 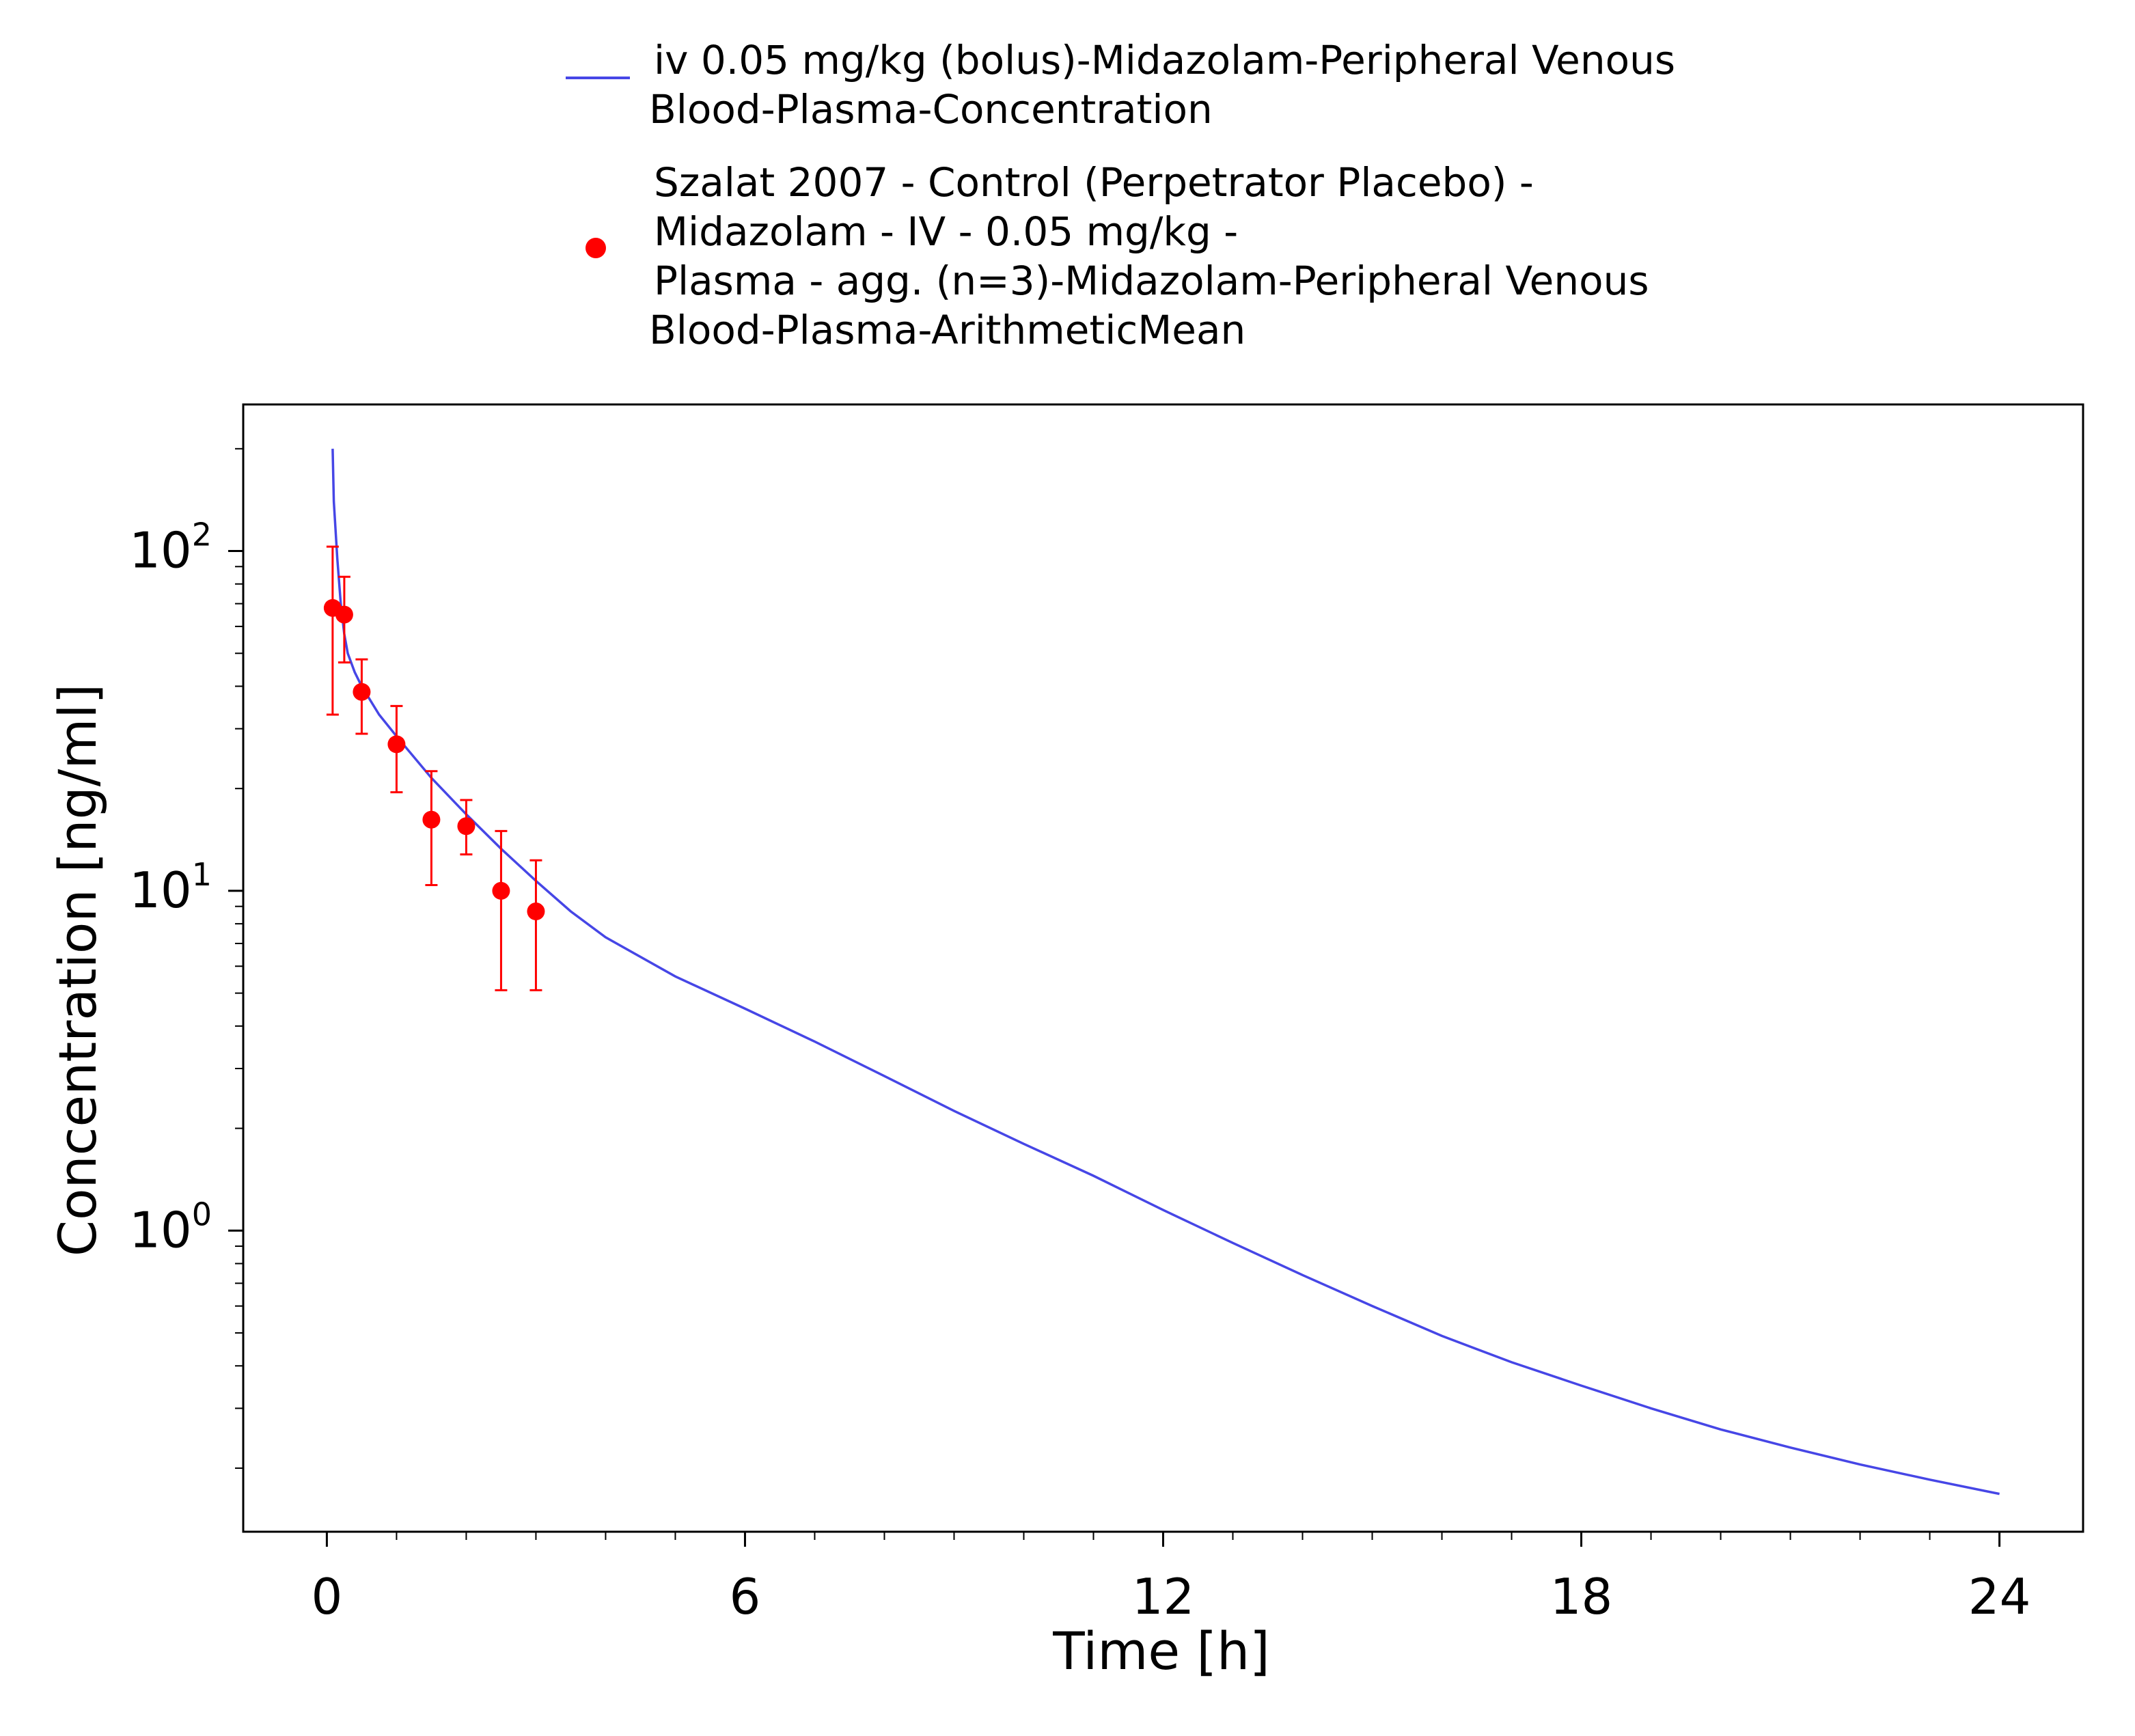 I want to click on legend-label-observed-line-4: Blood-Plasma-ArithmeticMean, so click(x=947, y=330).